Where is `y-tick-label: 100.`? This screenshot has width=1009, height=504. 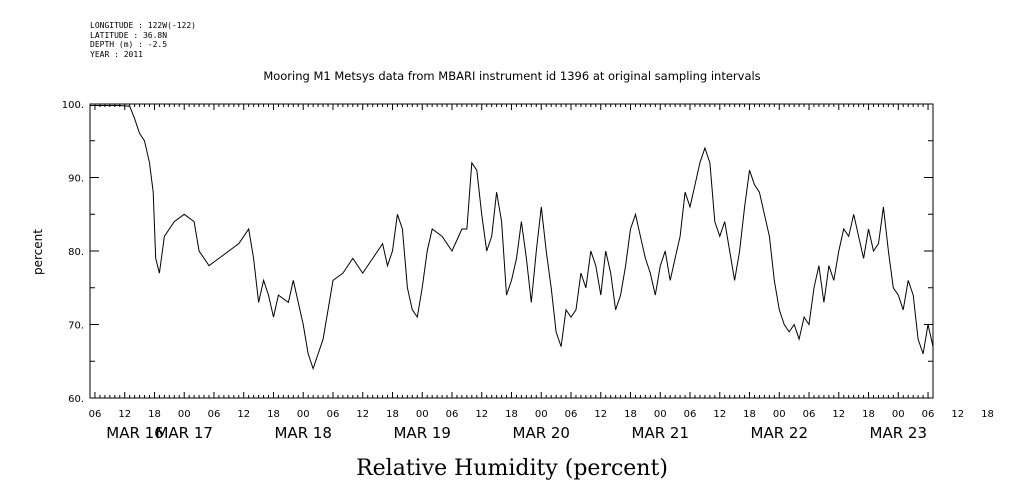
y-tick-label: 100. is located at coordinates (73, 105).